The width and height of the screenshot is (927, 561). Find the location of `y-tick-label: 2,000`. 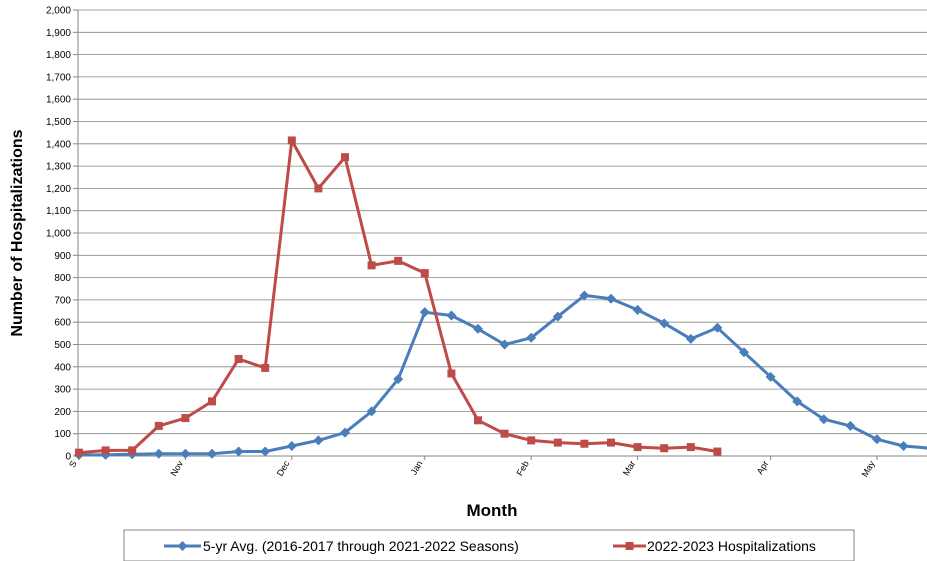

y-tick-label: 2,000 is located at coordinates (58, 11).